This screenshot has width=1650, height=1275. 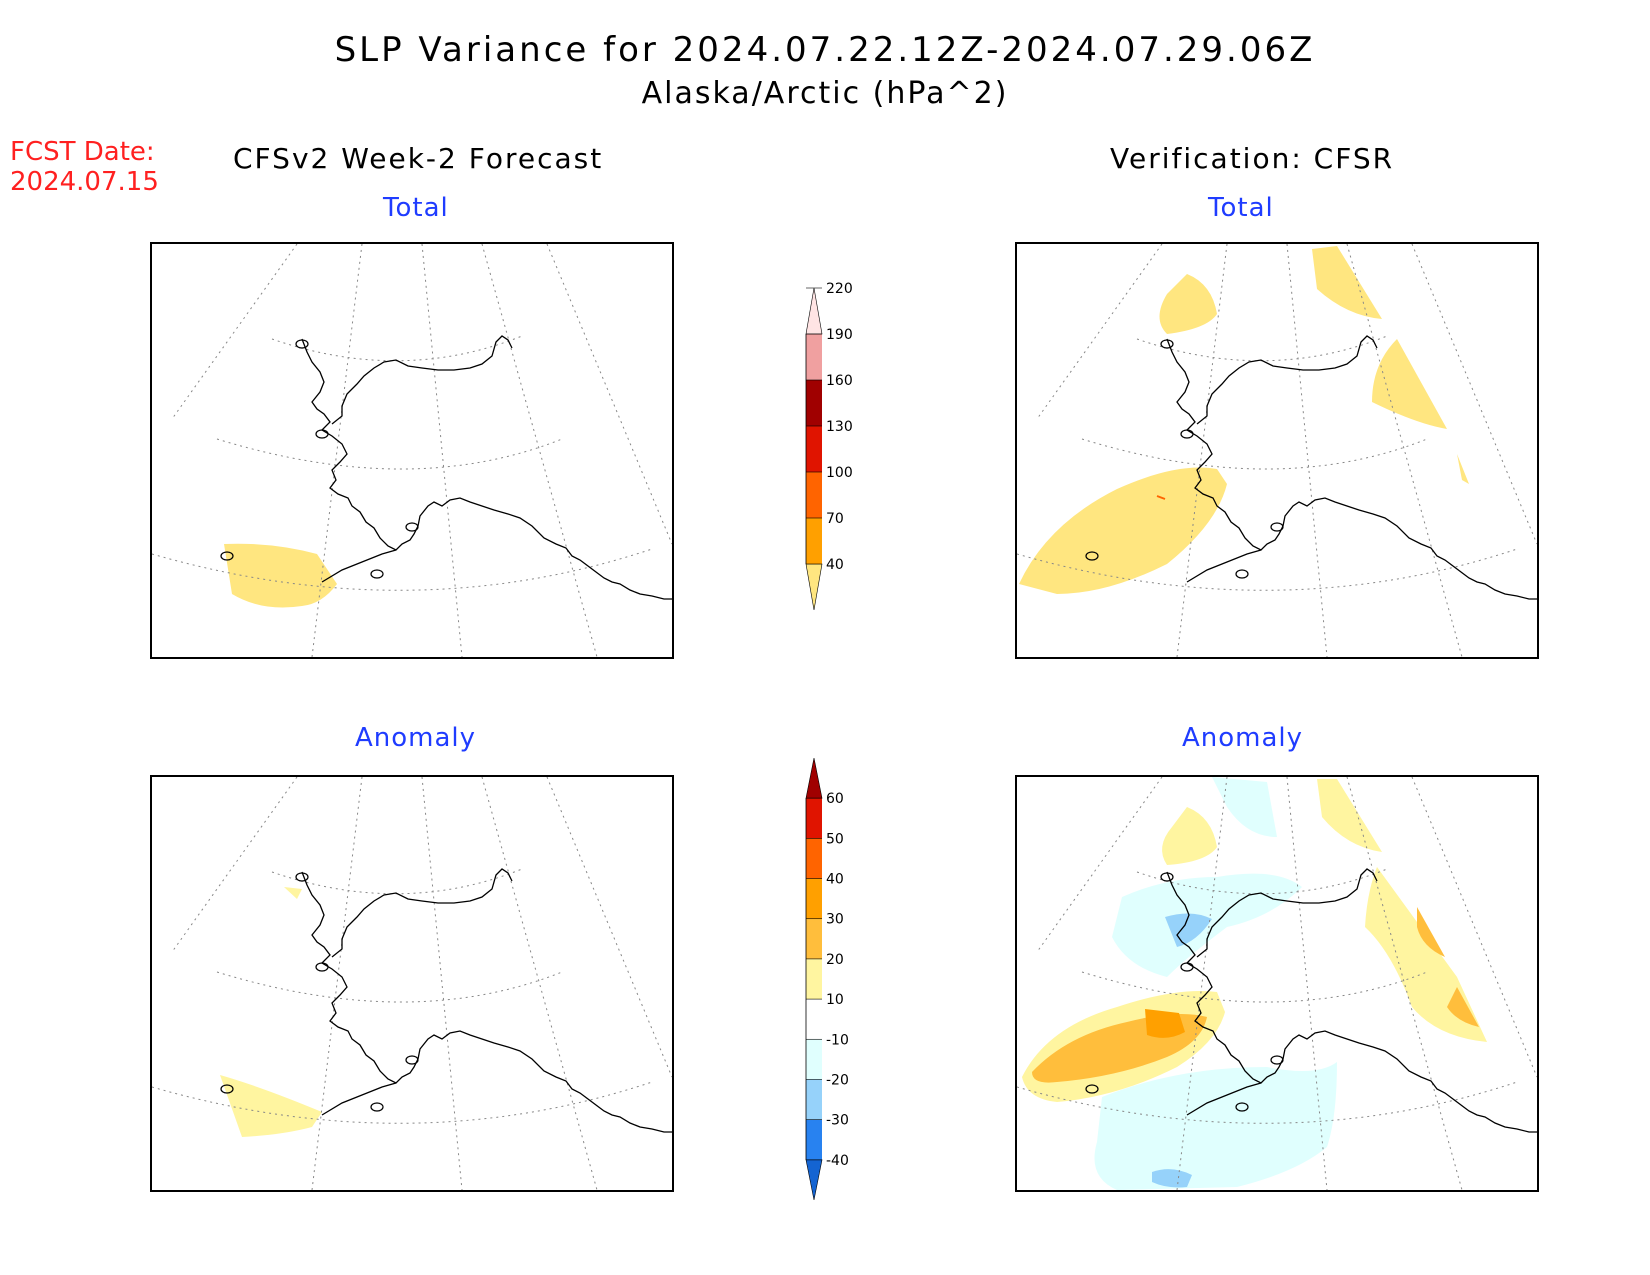 I want to click on verification-anomaly-map, so click(x=1277, y=983).